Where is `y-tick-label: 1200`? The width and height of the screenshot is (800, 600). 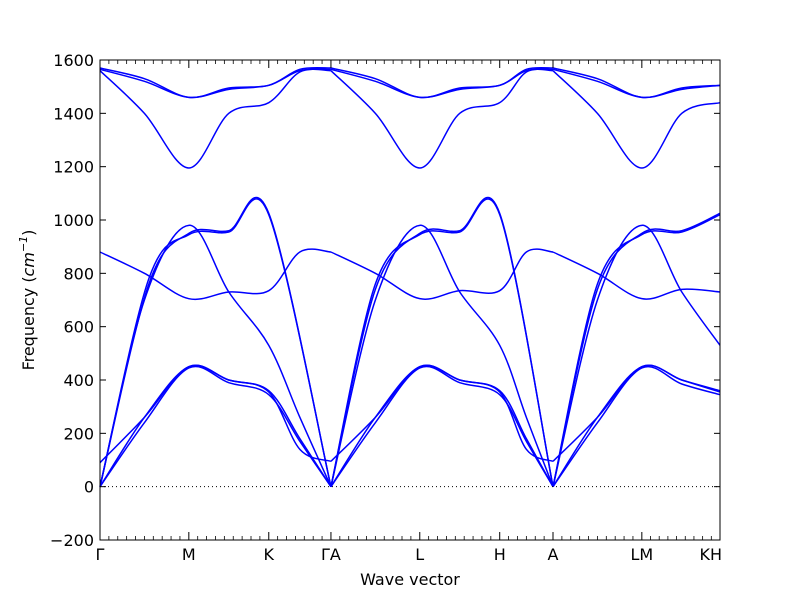 y-tick-label: 1200 is located at coordinates (73, 167).